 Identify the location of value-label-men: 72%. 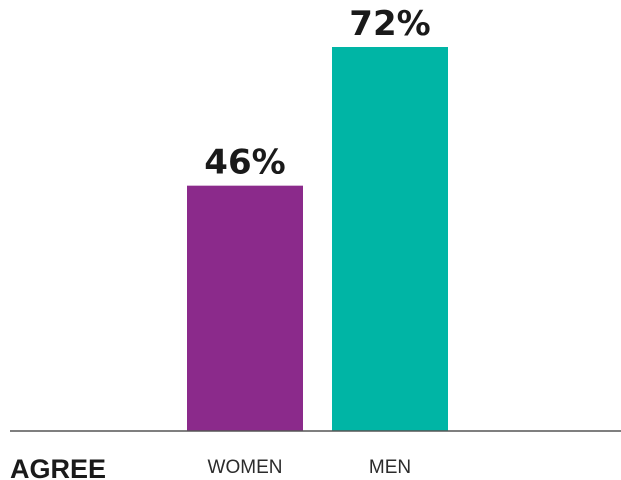
(389, 24).